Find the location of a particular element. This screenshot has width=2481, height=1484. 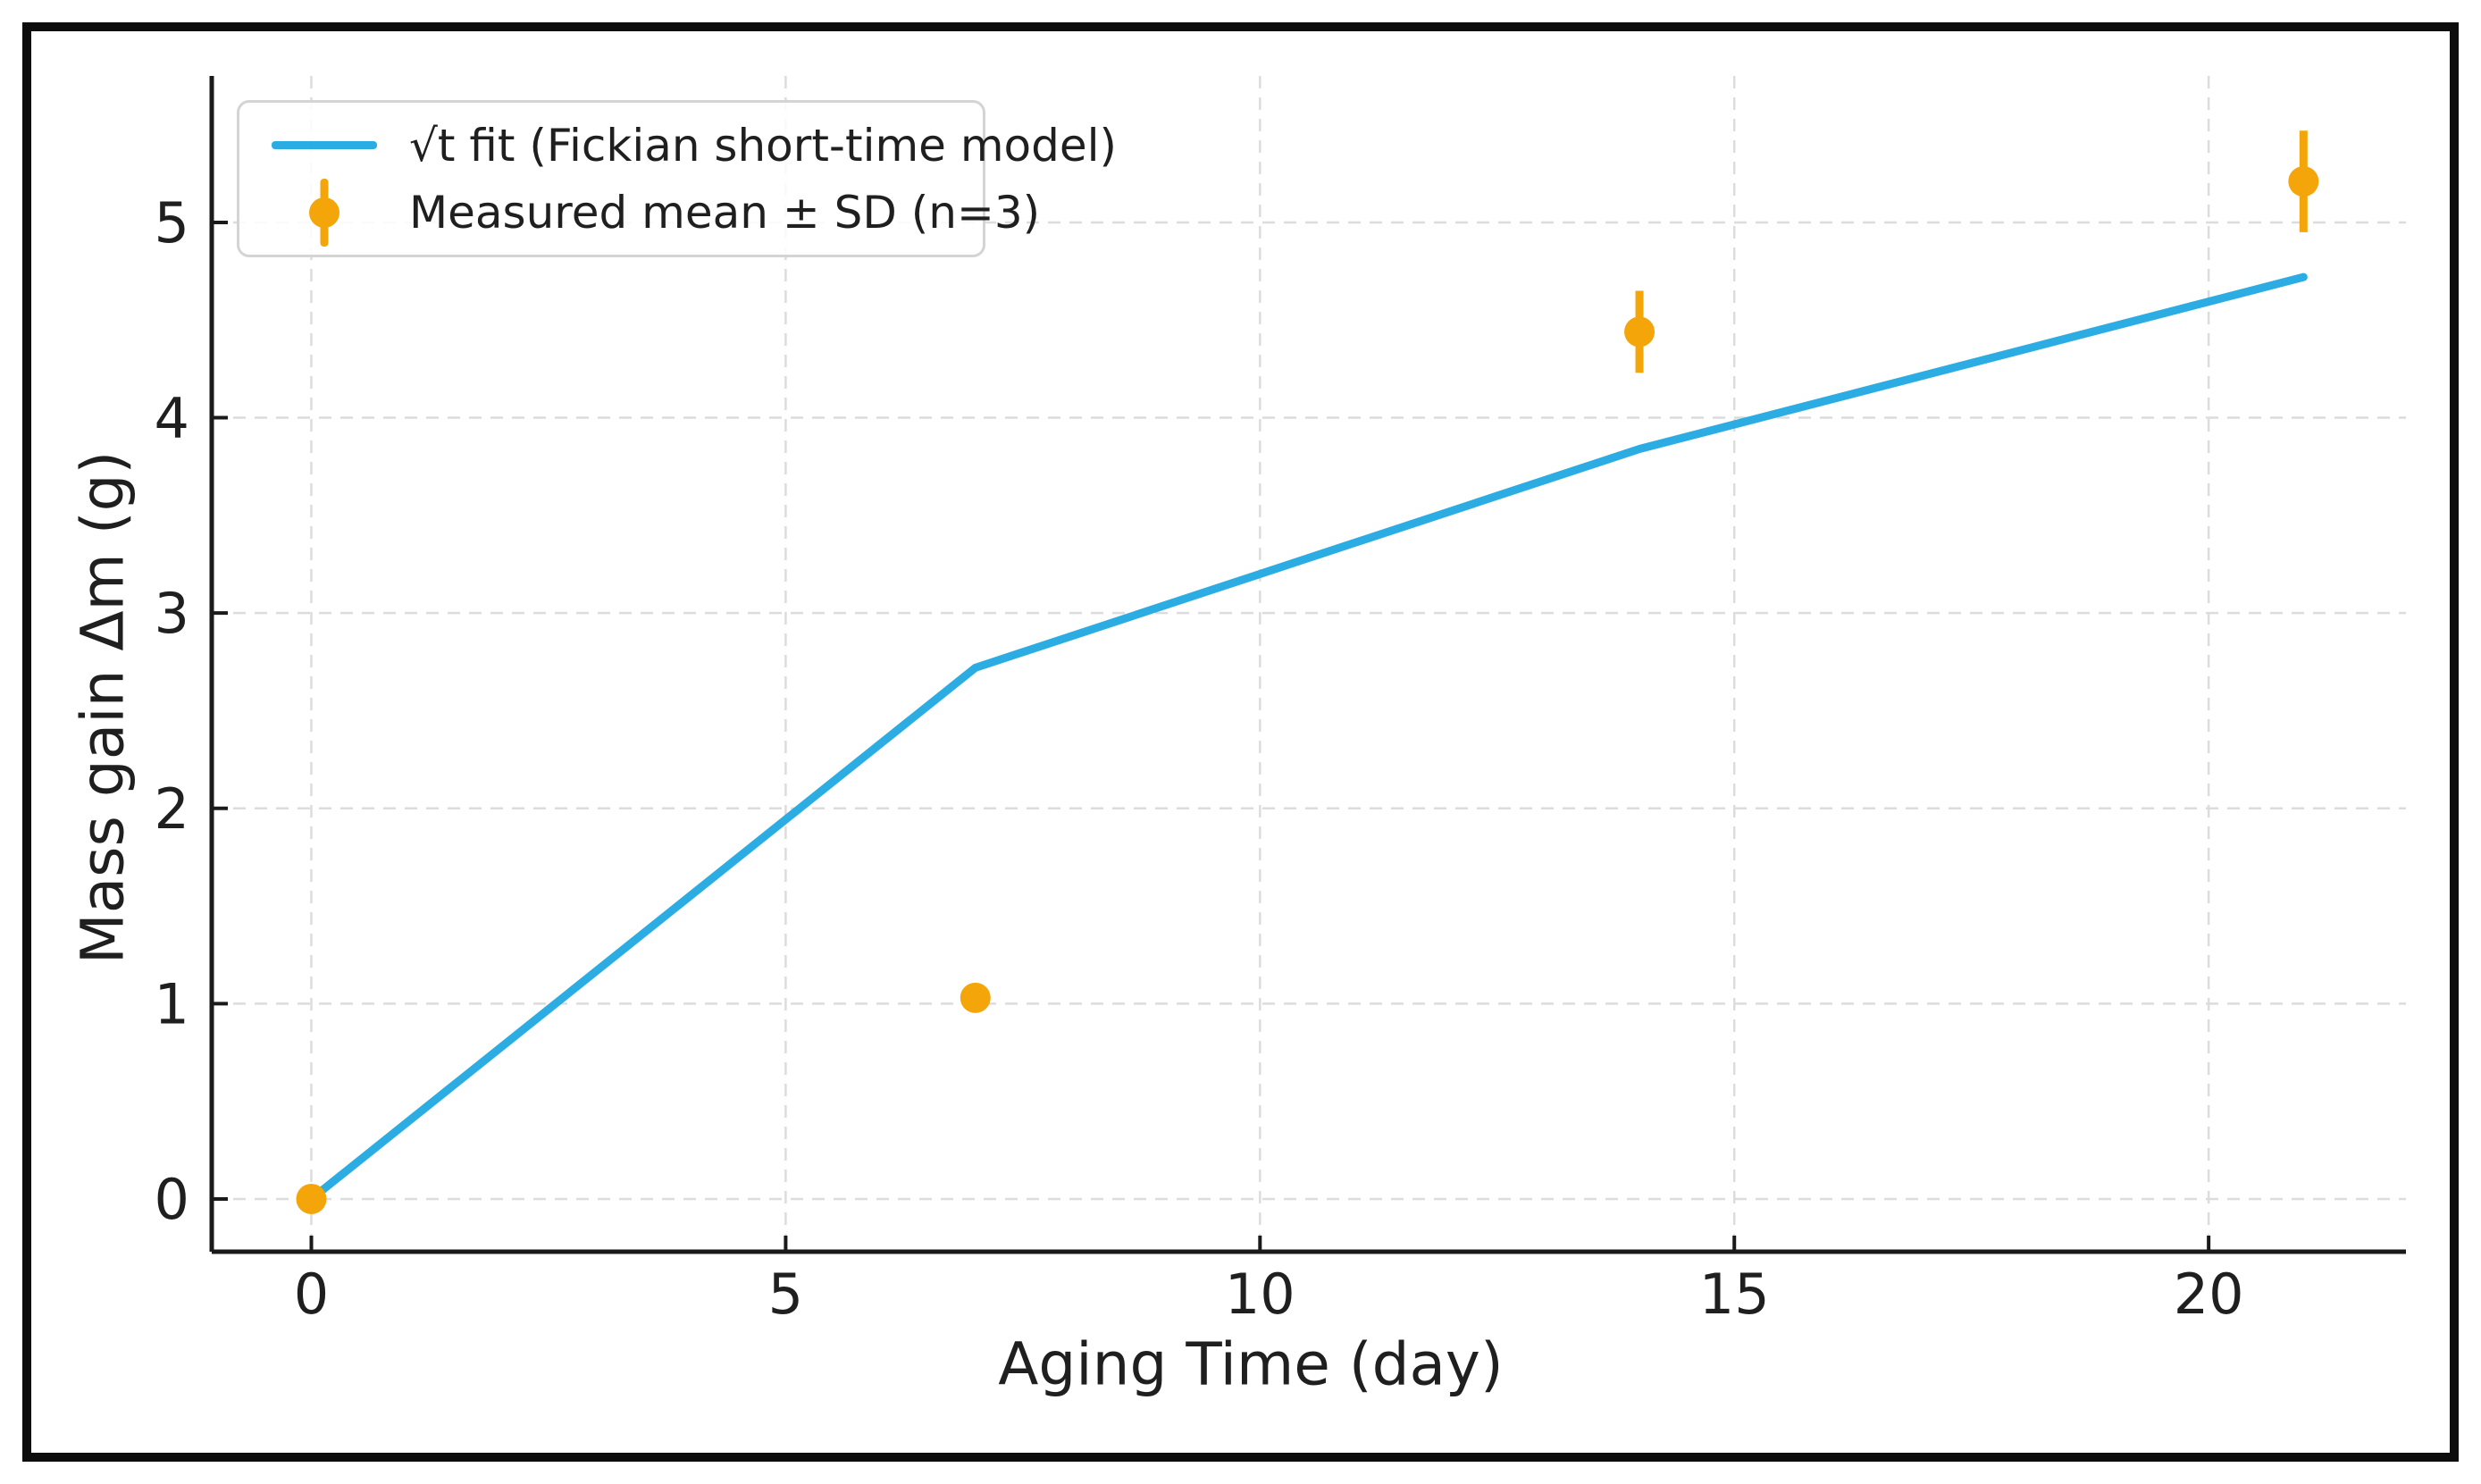

marker-dot-glyph is located at coordinates (324, 213).